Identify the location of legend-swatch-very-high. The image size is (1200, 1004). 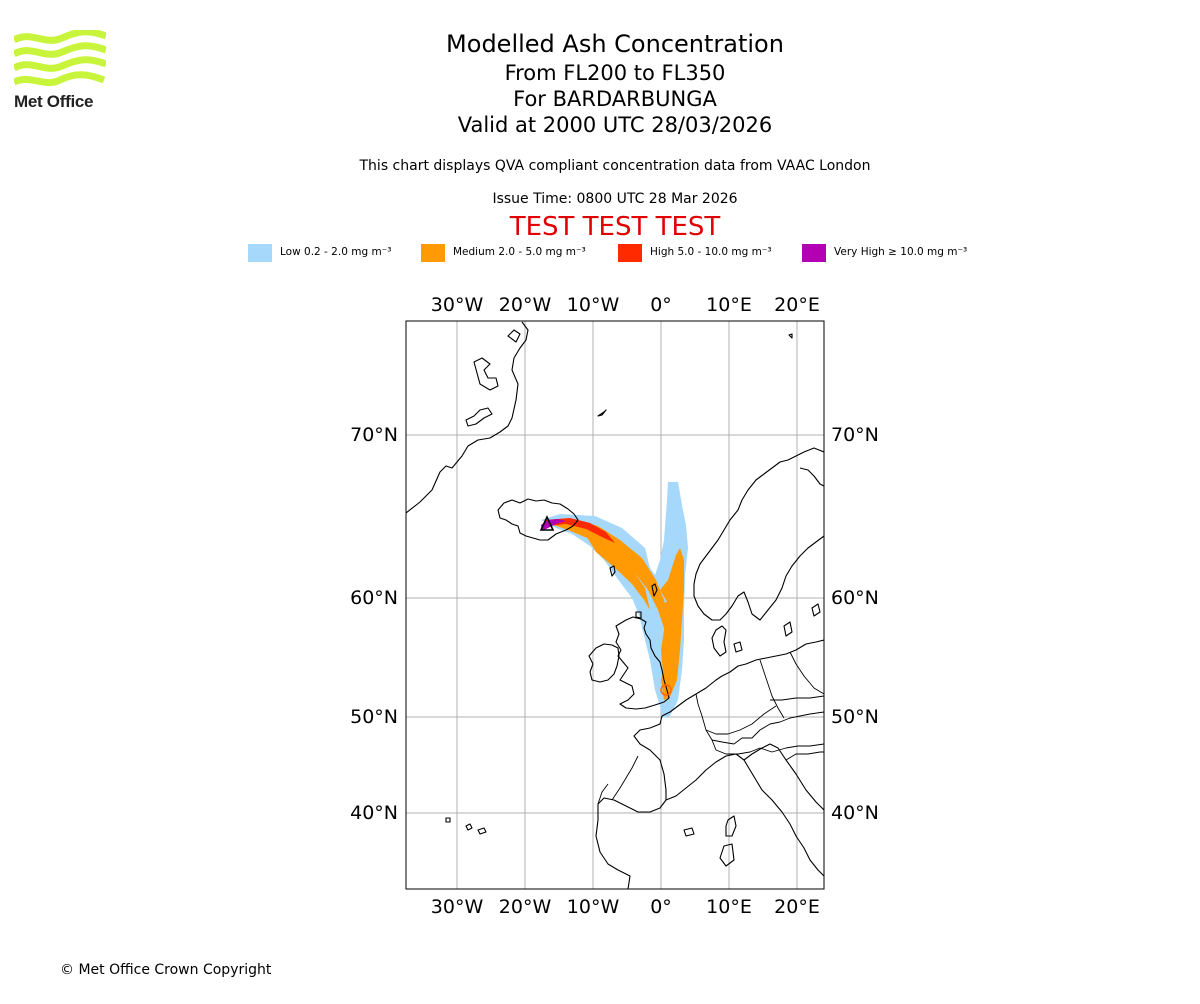
(814, 253).